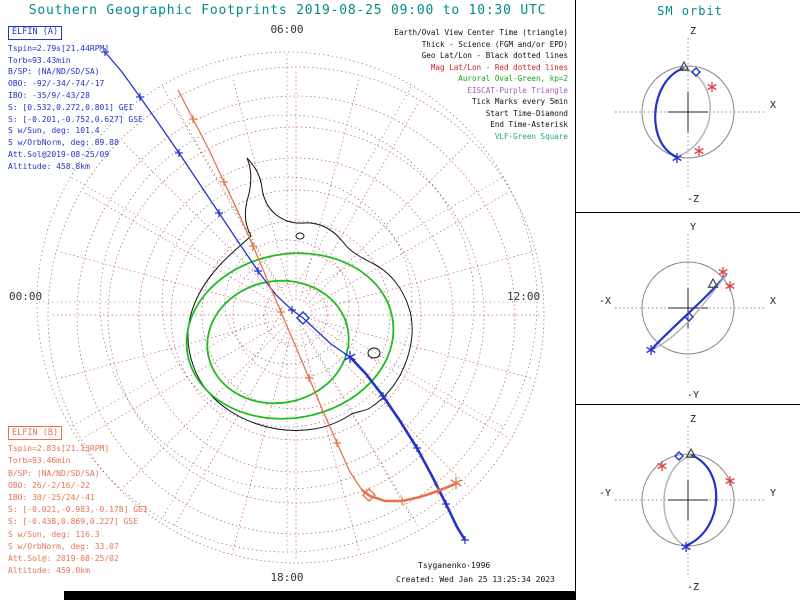 This screenshot has height=600, width=800. I want to click on elfin-b-info-line: Altitude: 459.0km, so click(49, 571).